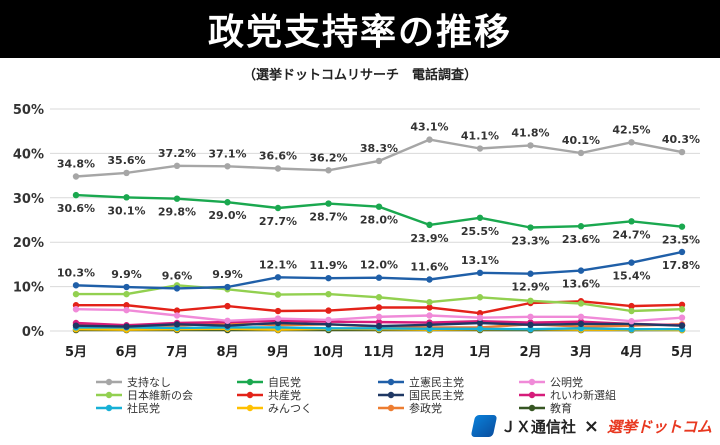  I want to click on data-label: 29.8%, so click(177, 212).